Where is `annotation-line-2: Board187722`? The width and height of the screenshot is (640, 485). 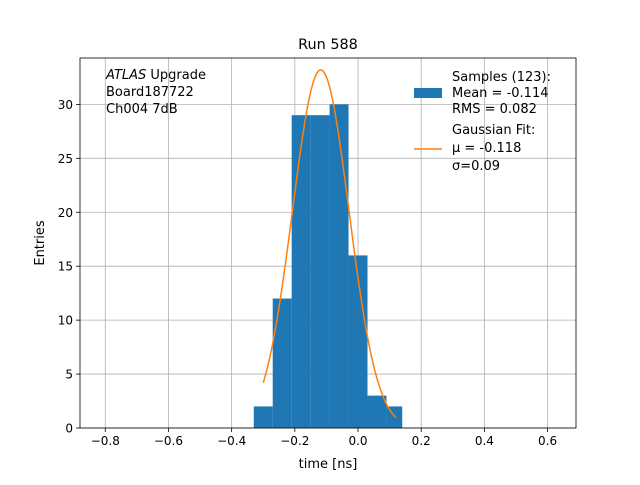 annotation-line-2: Board187722 is located at coordinates (150, 92).